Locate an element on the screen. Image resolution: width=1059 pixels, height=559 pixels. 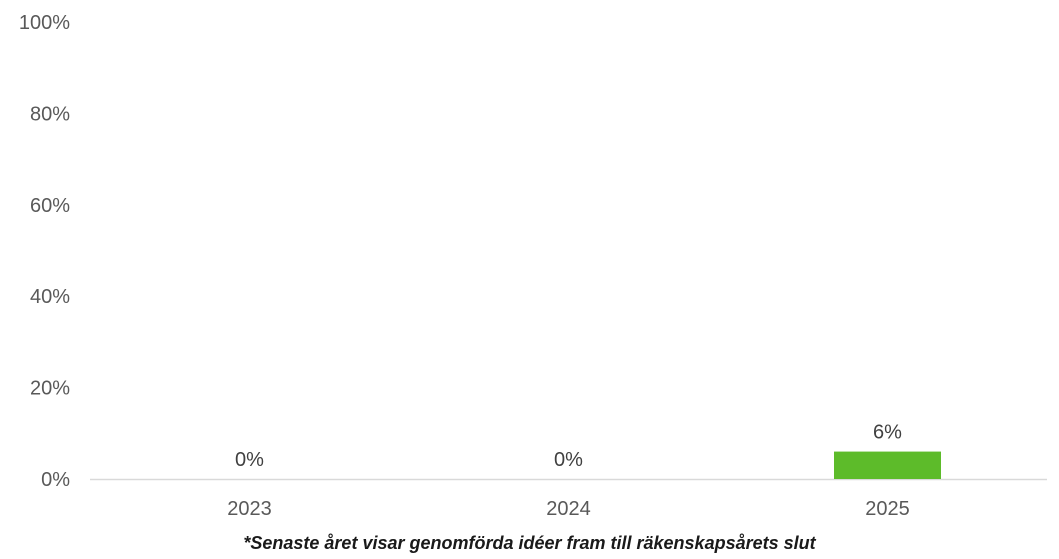
x-tick-label-2024: 2024 is located at coordinates (568, 509).